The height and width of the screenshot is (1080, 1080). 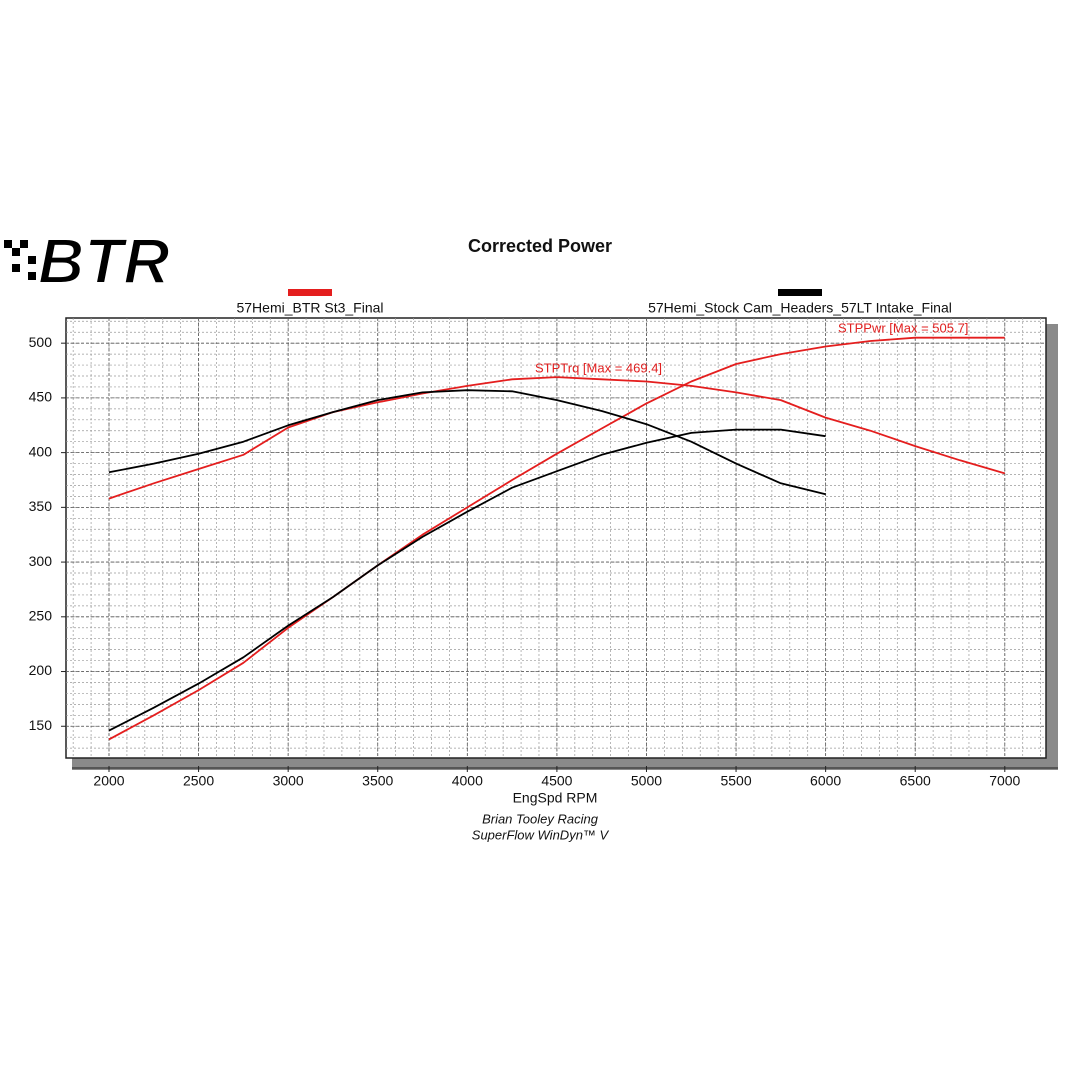 What do you see at coordinates (735, 781) in the screenshot?
I see `x-tick-label: 5500` at bounding box center [735, 781].